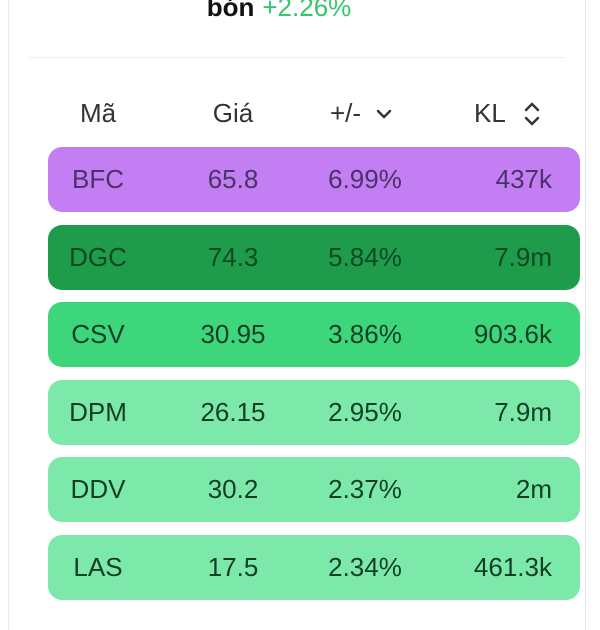  Describe the element at coordinates (233, 179) in the screenshot. I see `table-cell: 65.8` at that location.